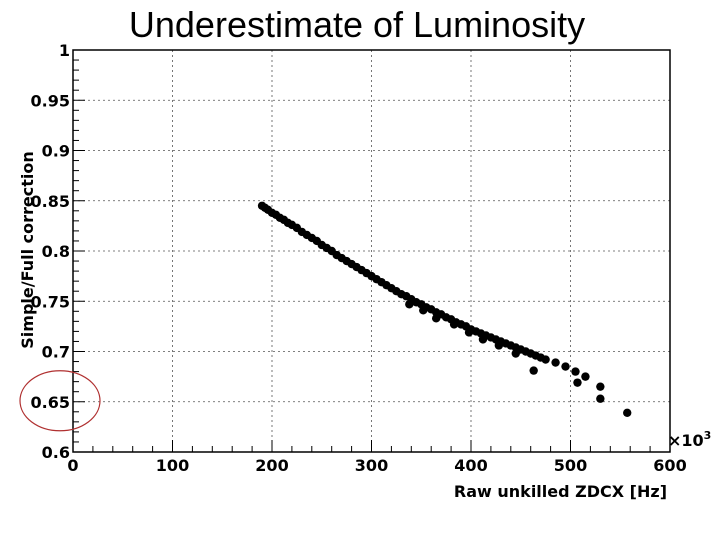 The width and height of the screenshot is (720, 540). What do you see at coordinates (56, 151) in the screenshot?
I see `y-tick-label: 0.9` at bounding box center [56, 151].